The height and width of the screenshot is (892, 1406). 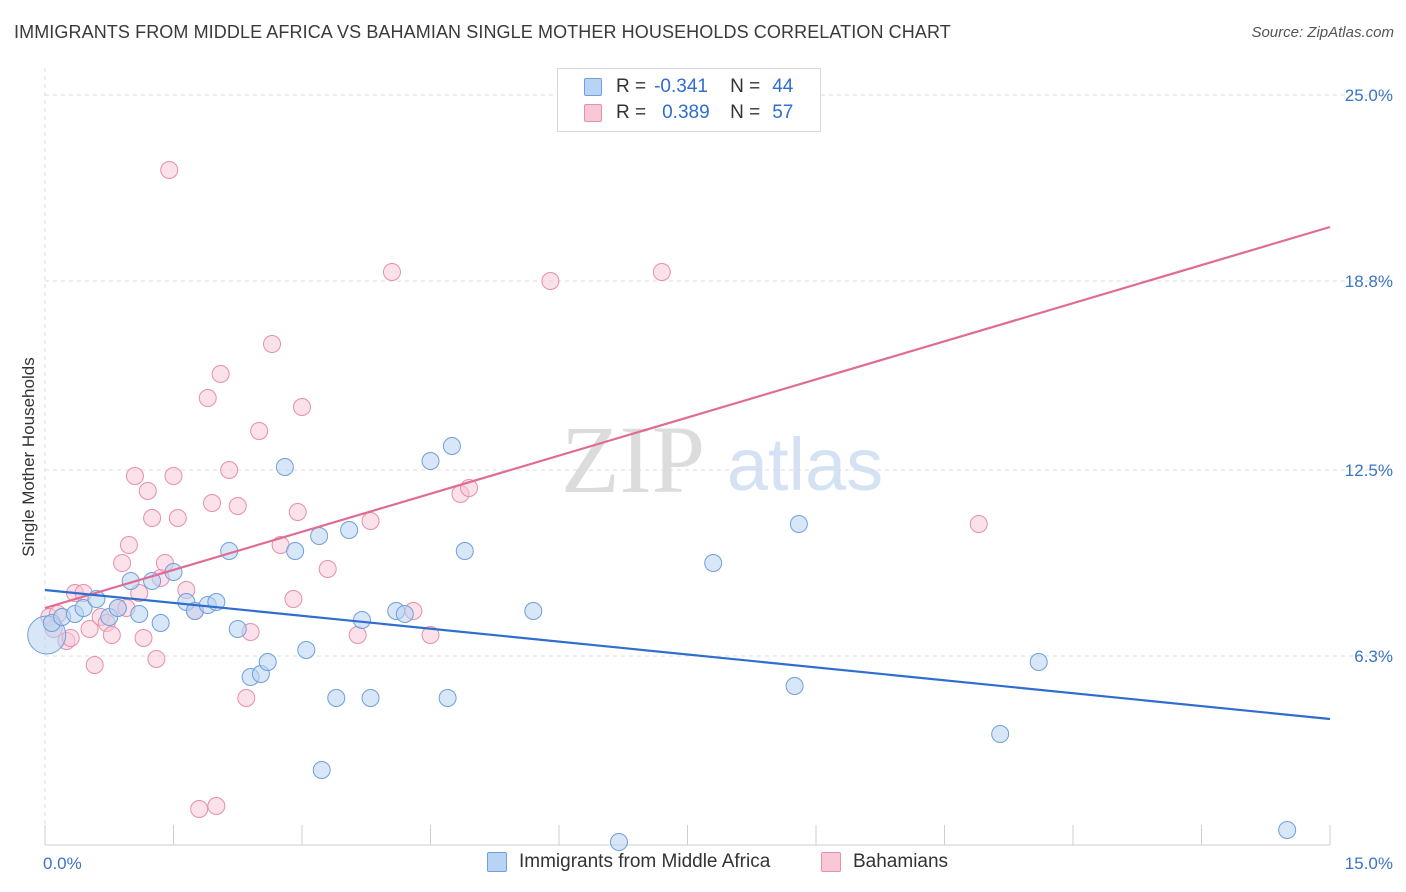 What do you see at coordinates (783, 86) in the screenshot?
I see `legend-n-value: 44` at bounding box center [783, 86].